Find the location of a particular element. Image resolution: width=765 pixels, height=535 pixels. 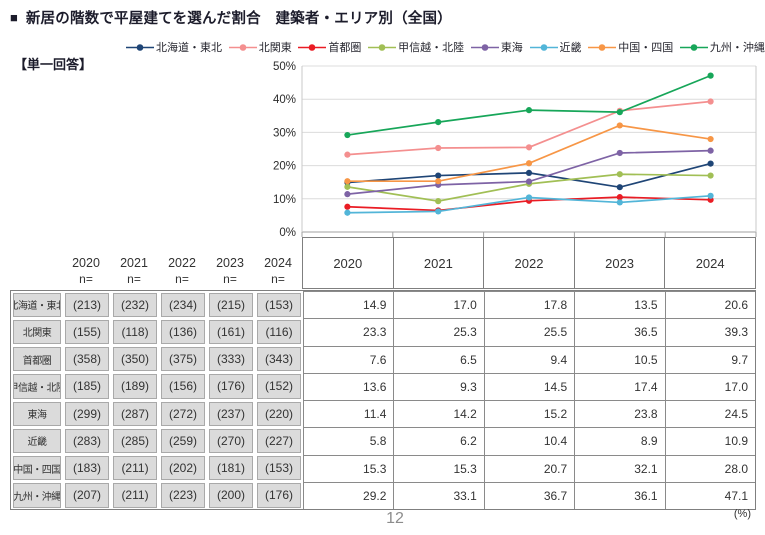

n-cell-text: (343) is located at coordinates (279, 359).